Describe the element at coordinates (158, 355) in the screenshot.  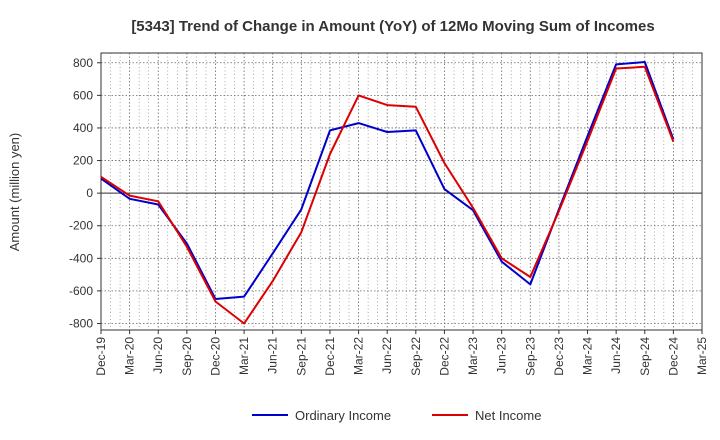
I see `x-tick-label: Jun-20` at that location.